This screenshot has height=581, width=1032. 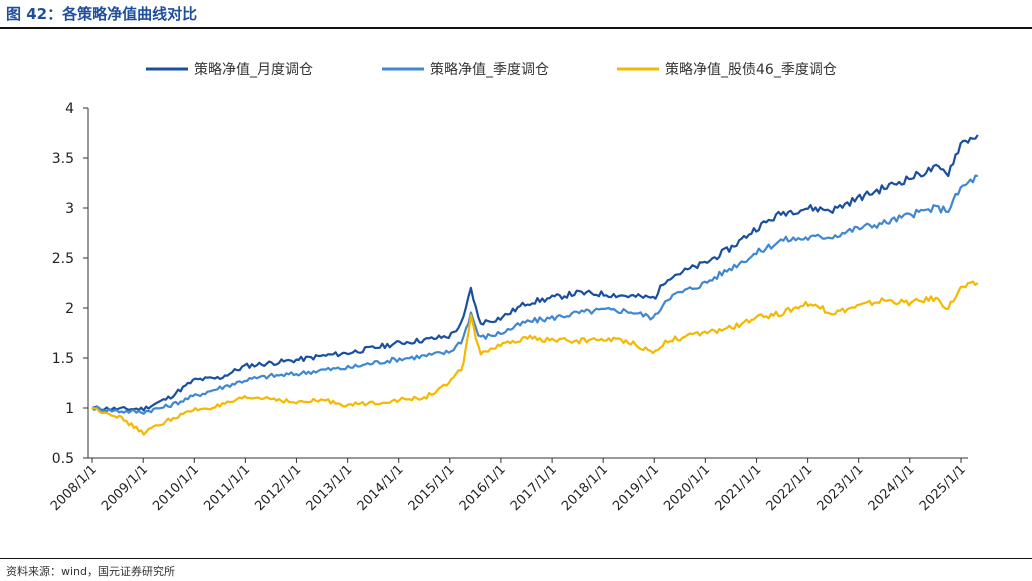 What do you see at coordinates (69, 109) in the screenshot?
I see `y-tick-label: 4` at bounding box center [69, 109].